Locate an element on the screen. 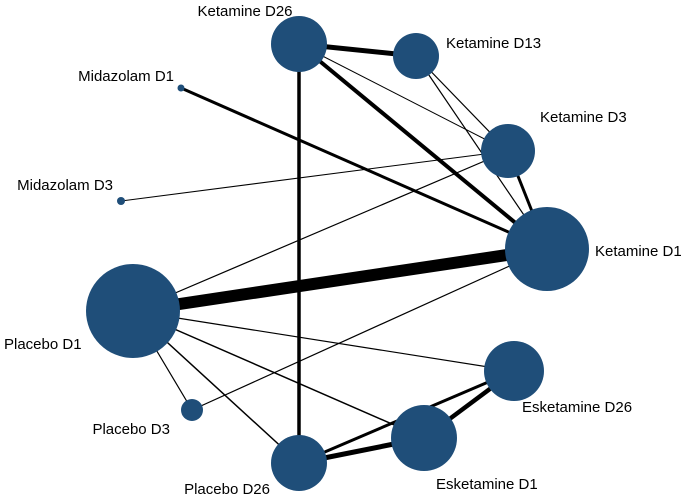  node-esketamine_d1 is located at coordinates (424, 438).